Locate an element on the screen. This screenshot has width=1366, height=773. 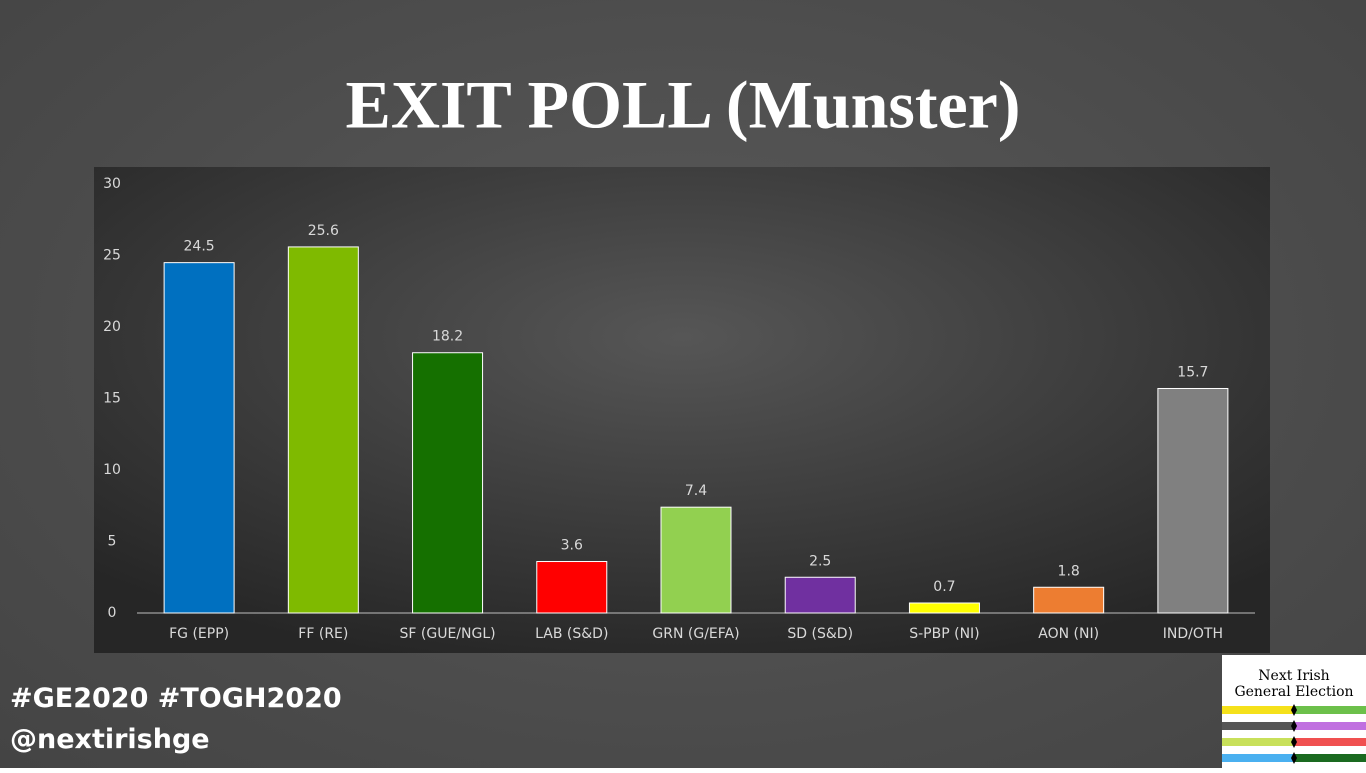
handle: @nextirishge is located at coordinates (110, 739).